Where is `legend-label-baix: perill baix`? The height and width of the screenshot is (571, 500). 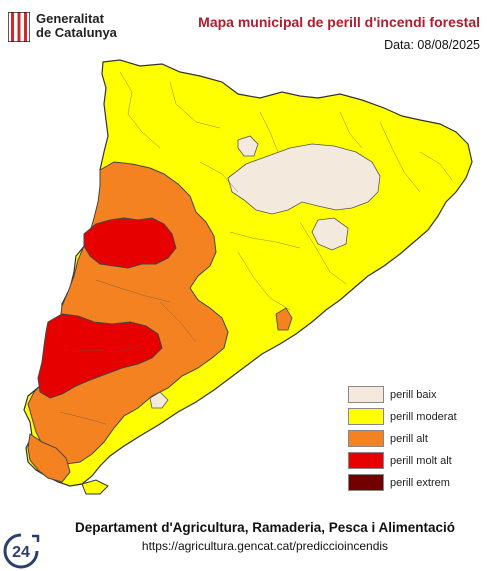 legend-label-baix: perill baix is located at coordinates (413, 394).